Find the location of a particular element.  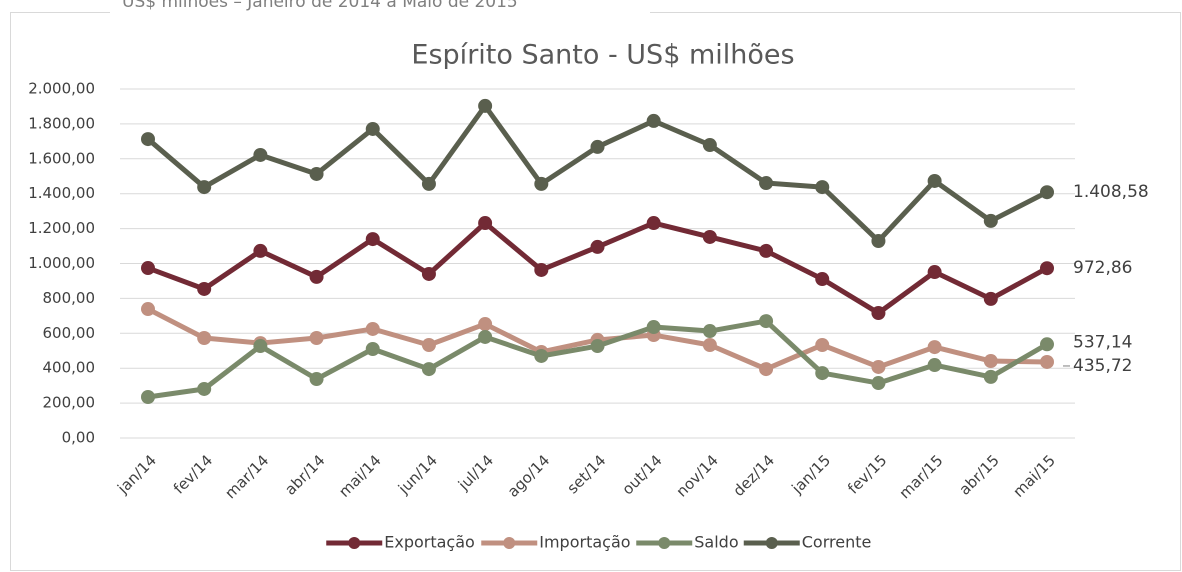

data-label: 435,72 is located at coordinates (1102, 366).